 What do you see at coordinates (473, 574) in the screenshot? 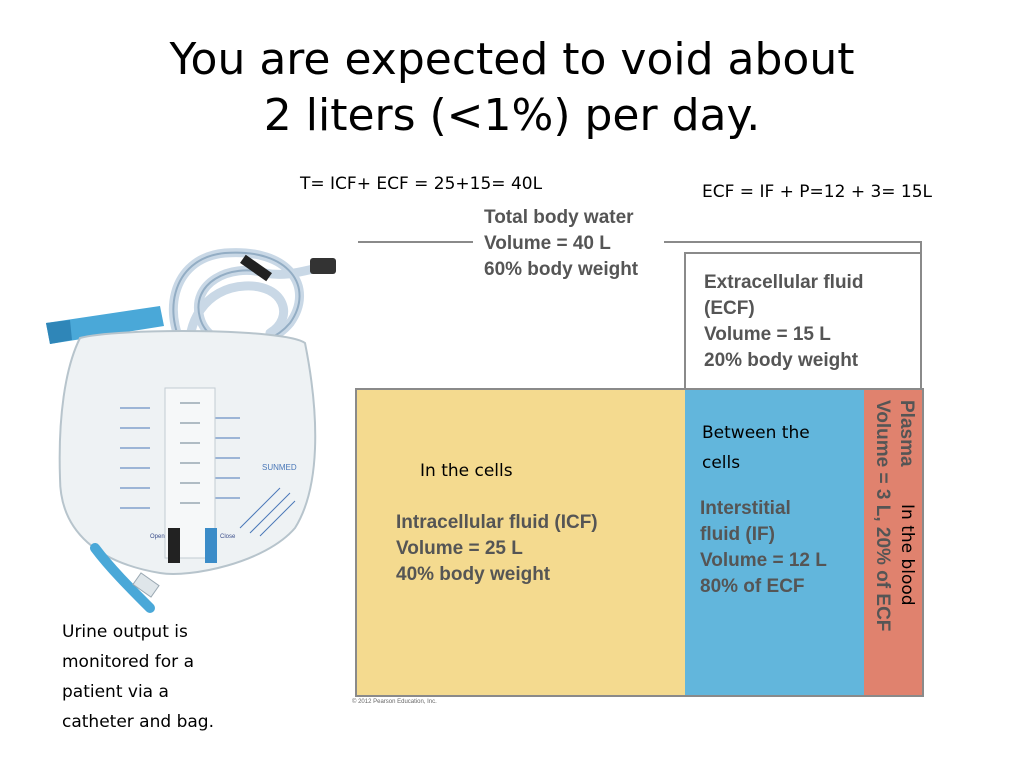
I see `icf-line: 40% body weight` at bounding box center [473, 574].